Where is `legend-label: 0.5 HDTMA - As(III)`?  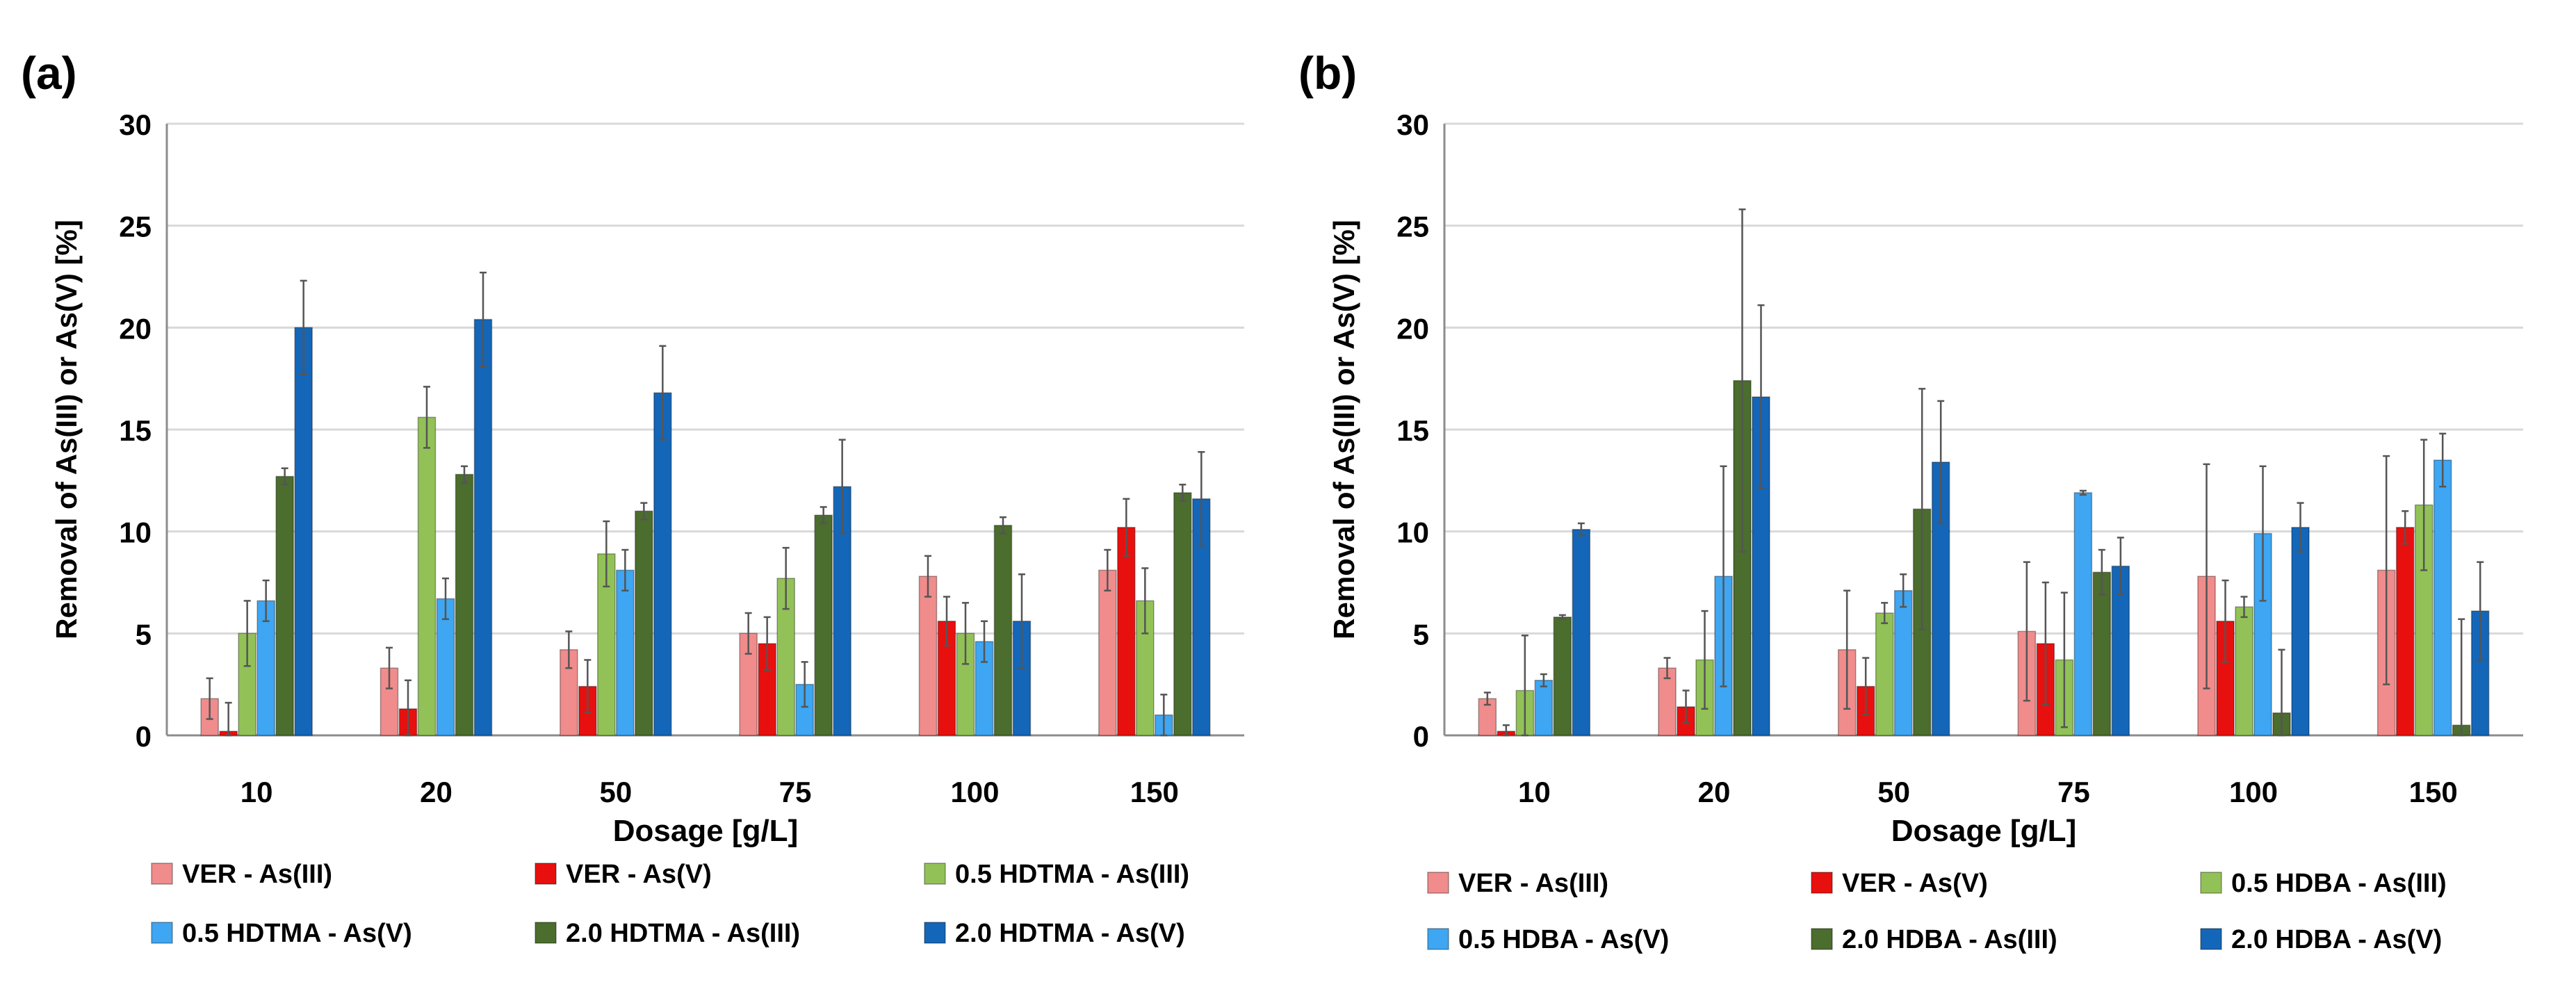 legend-label: 0.5 HDTMA - As(III) is located at coordinates (1072, 875).